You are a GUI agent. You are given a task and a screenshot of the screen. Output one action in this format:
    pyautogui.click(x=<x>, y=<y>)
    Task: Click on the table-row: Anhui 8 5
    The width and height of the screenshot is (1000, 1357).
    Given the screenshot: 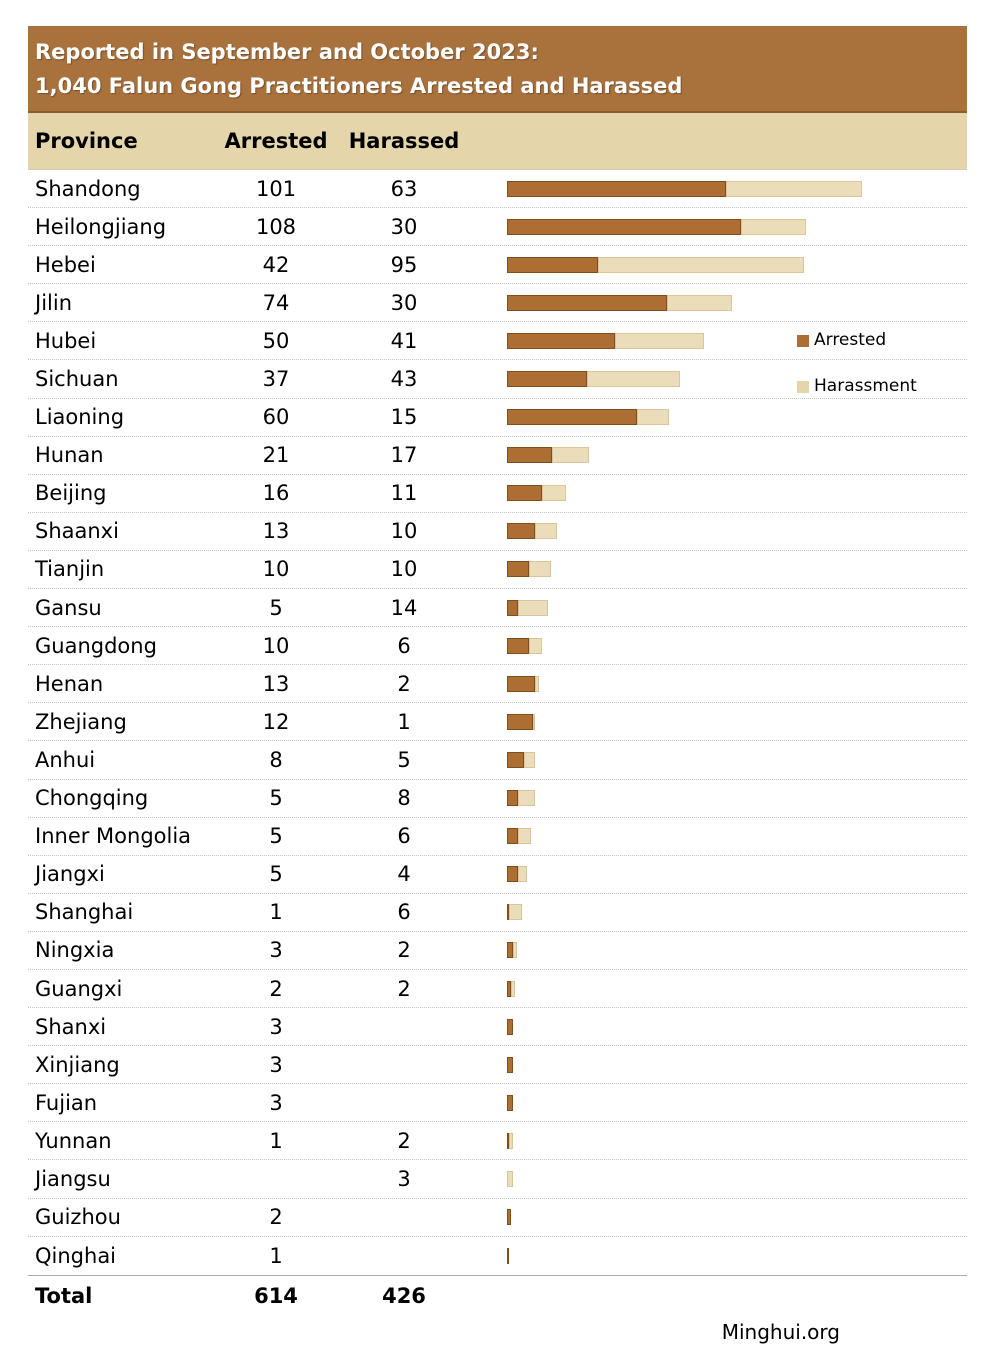 What is the action you would take?
    pyautogui.click(x=497, y=760)
    